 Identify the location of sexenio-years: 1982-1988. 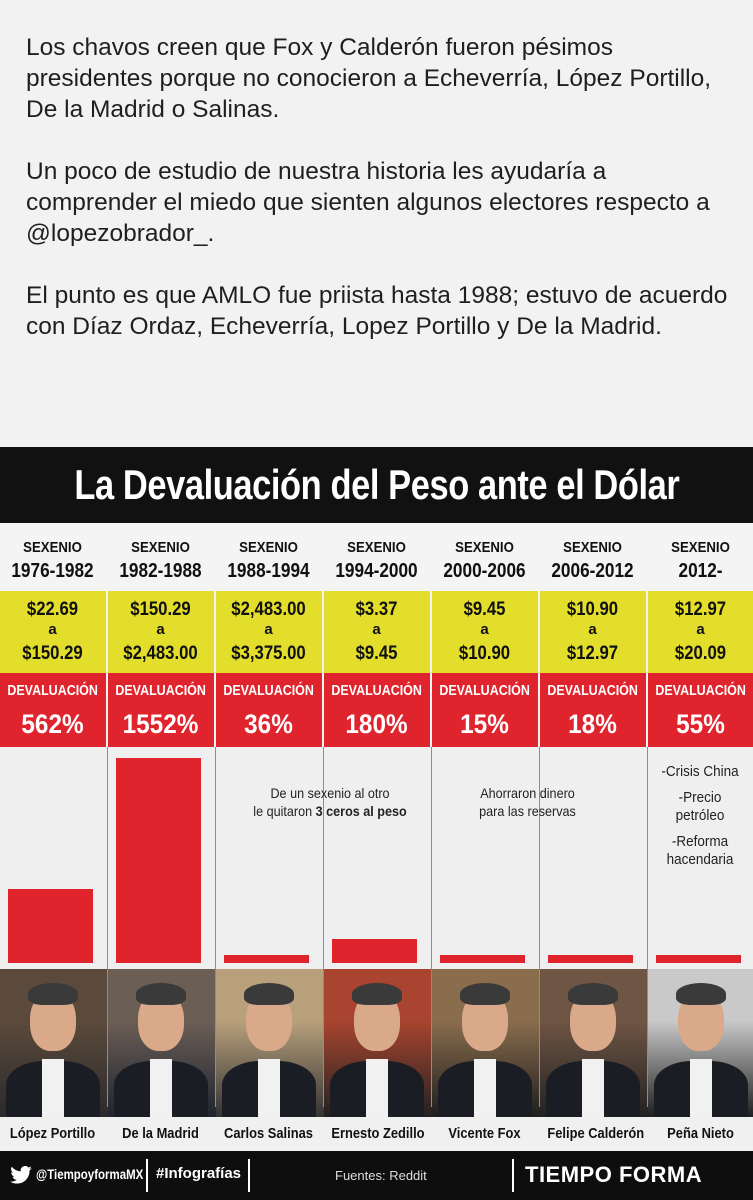
(160, 571).